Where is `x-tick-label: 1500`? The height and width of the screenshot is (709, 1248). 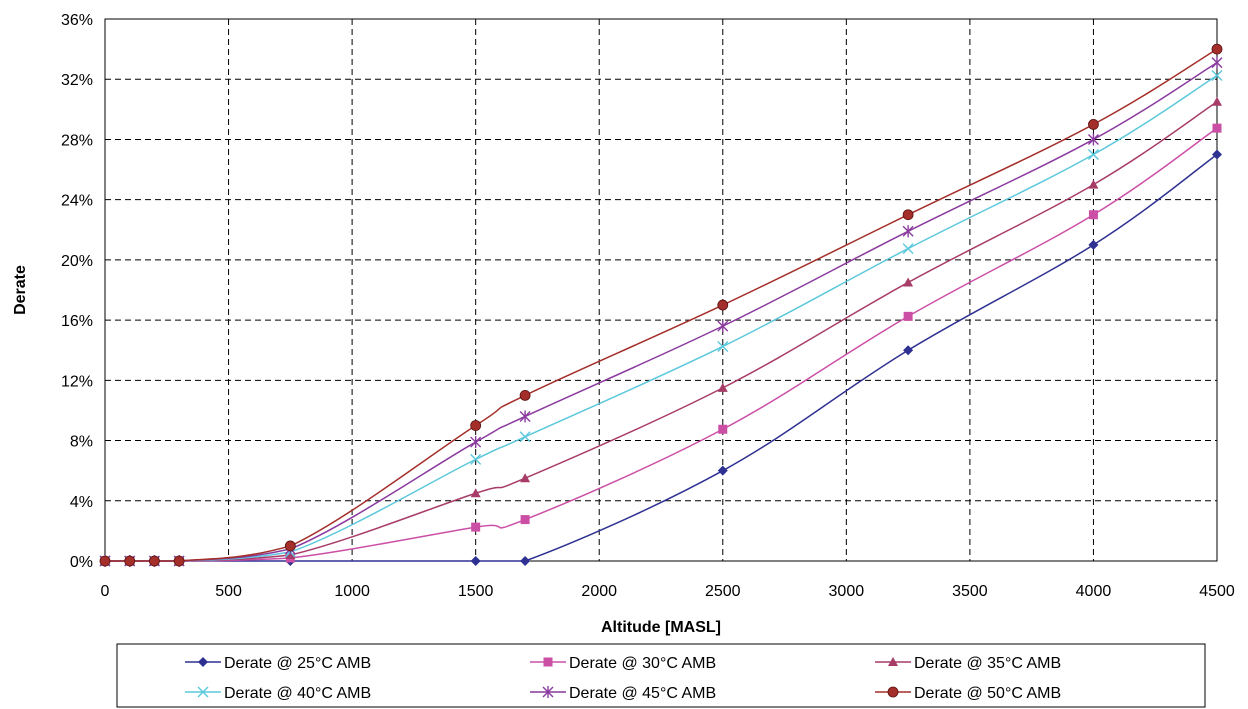
x-tick-label: 1500 is located at coordinates (476, 591).